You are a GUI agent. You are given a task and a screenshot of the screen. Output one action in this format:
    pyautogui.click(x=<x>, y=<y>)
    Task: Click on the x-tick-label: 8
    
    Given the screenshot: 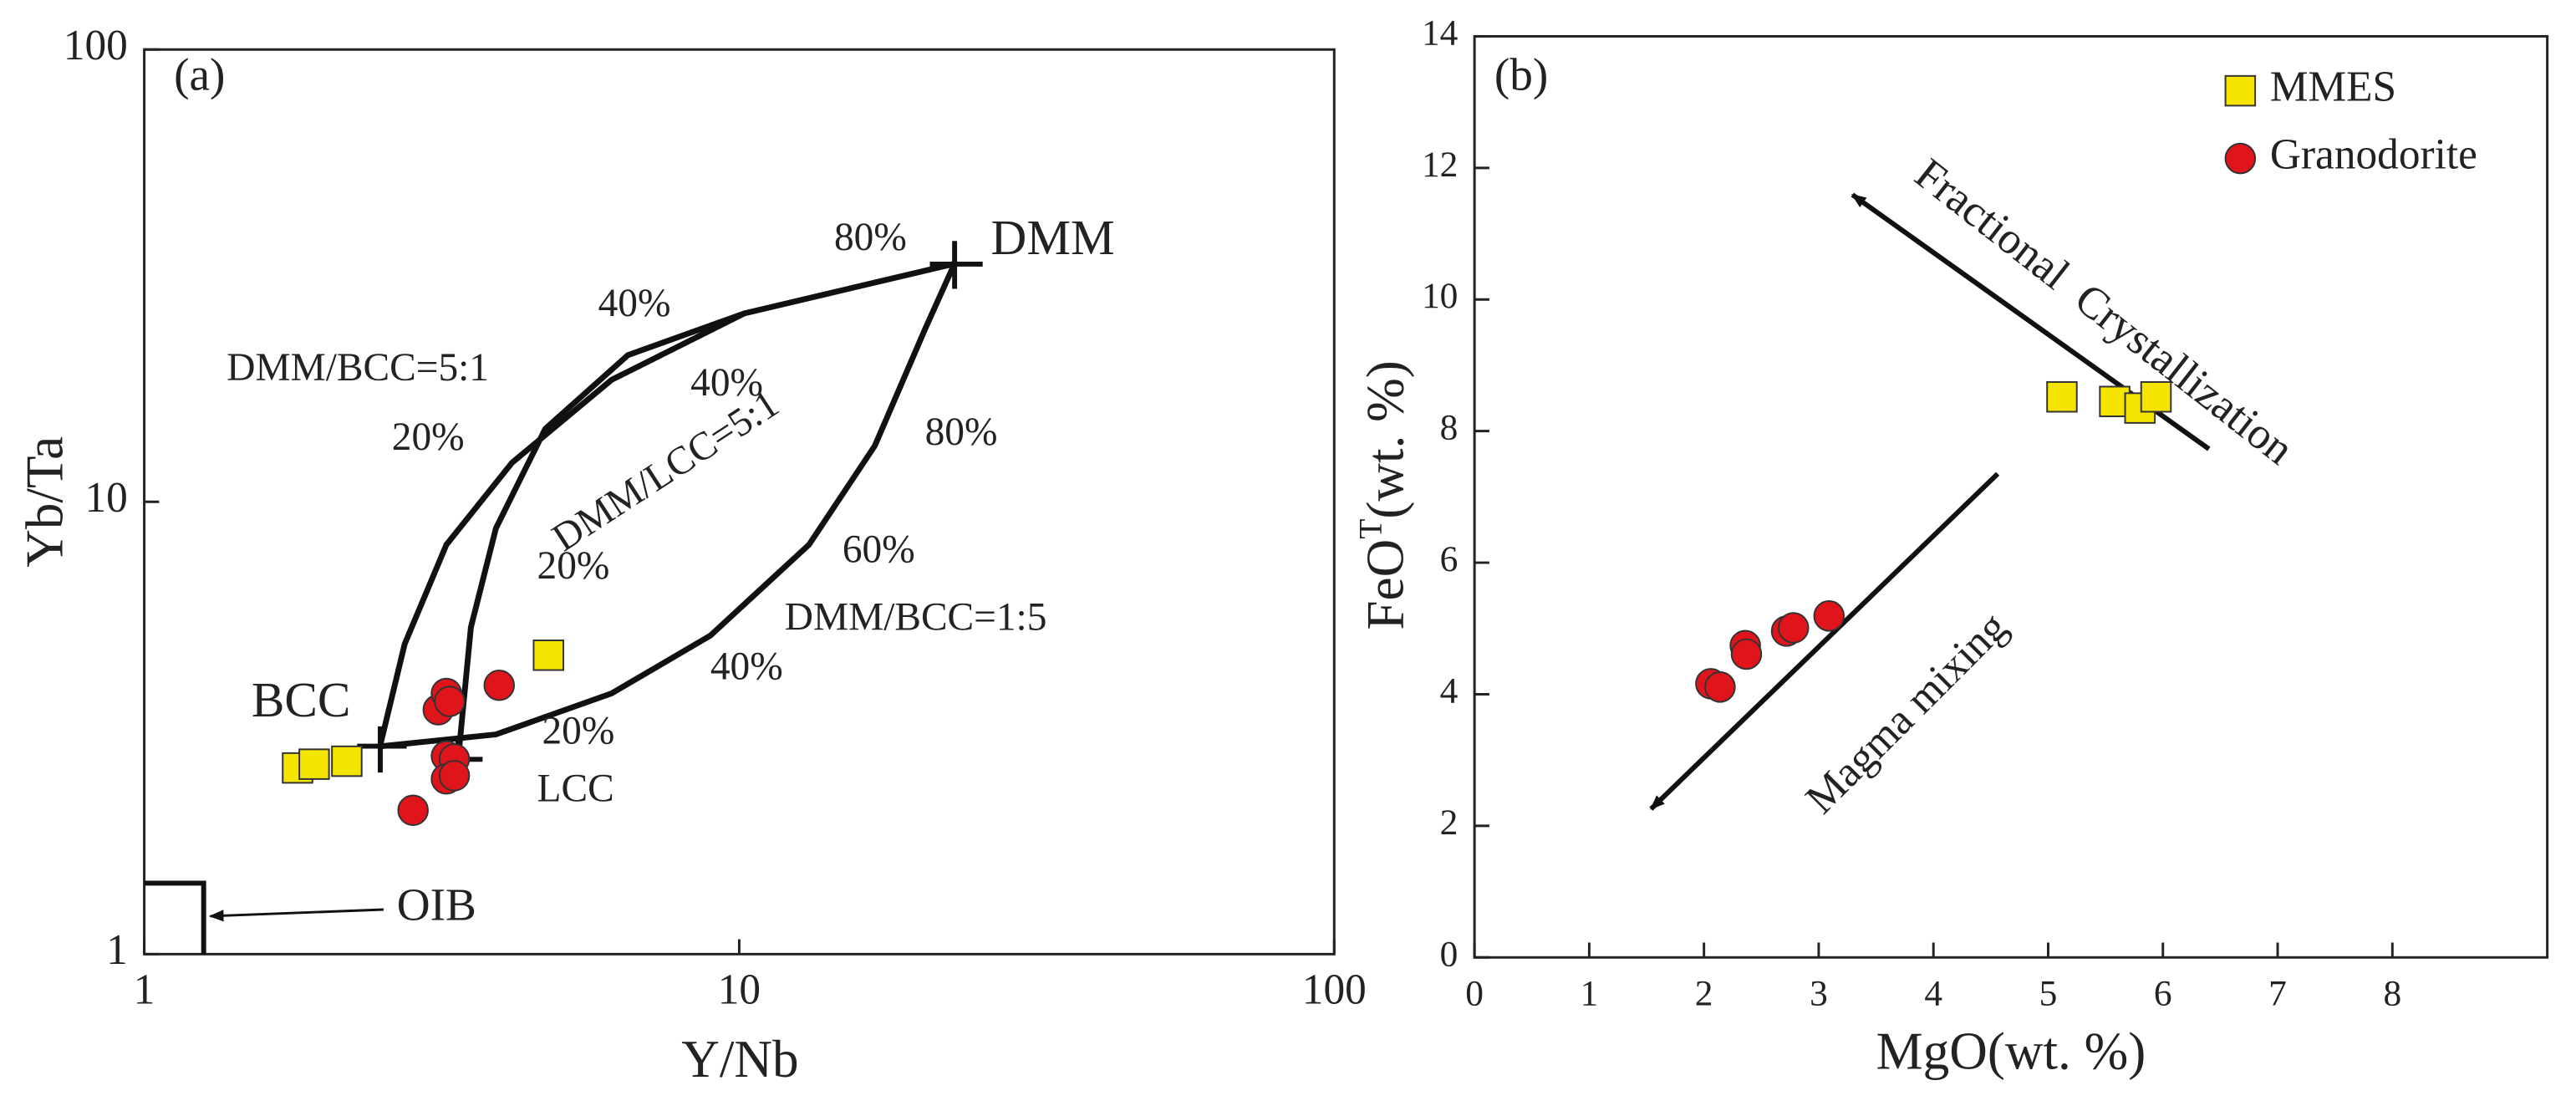 What is the action you would take?
    pyautogui.click(x=2392, y=994)
    